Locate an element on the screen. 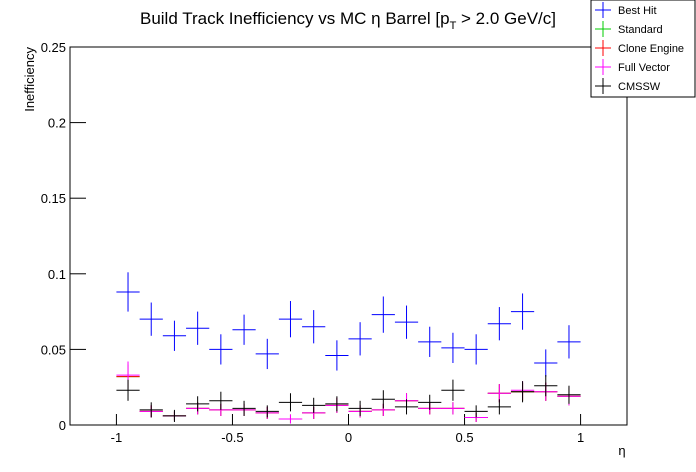 The height and width of the screenshot is (472, 696). legend-label: Best Hit is located at coordinates (637, 11).